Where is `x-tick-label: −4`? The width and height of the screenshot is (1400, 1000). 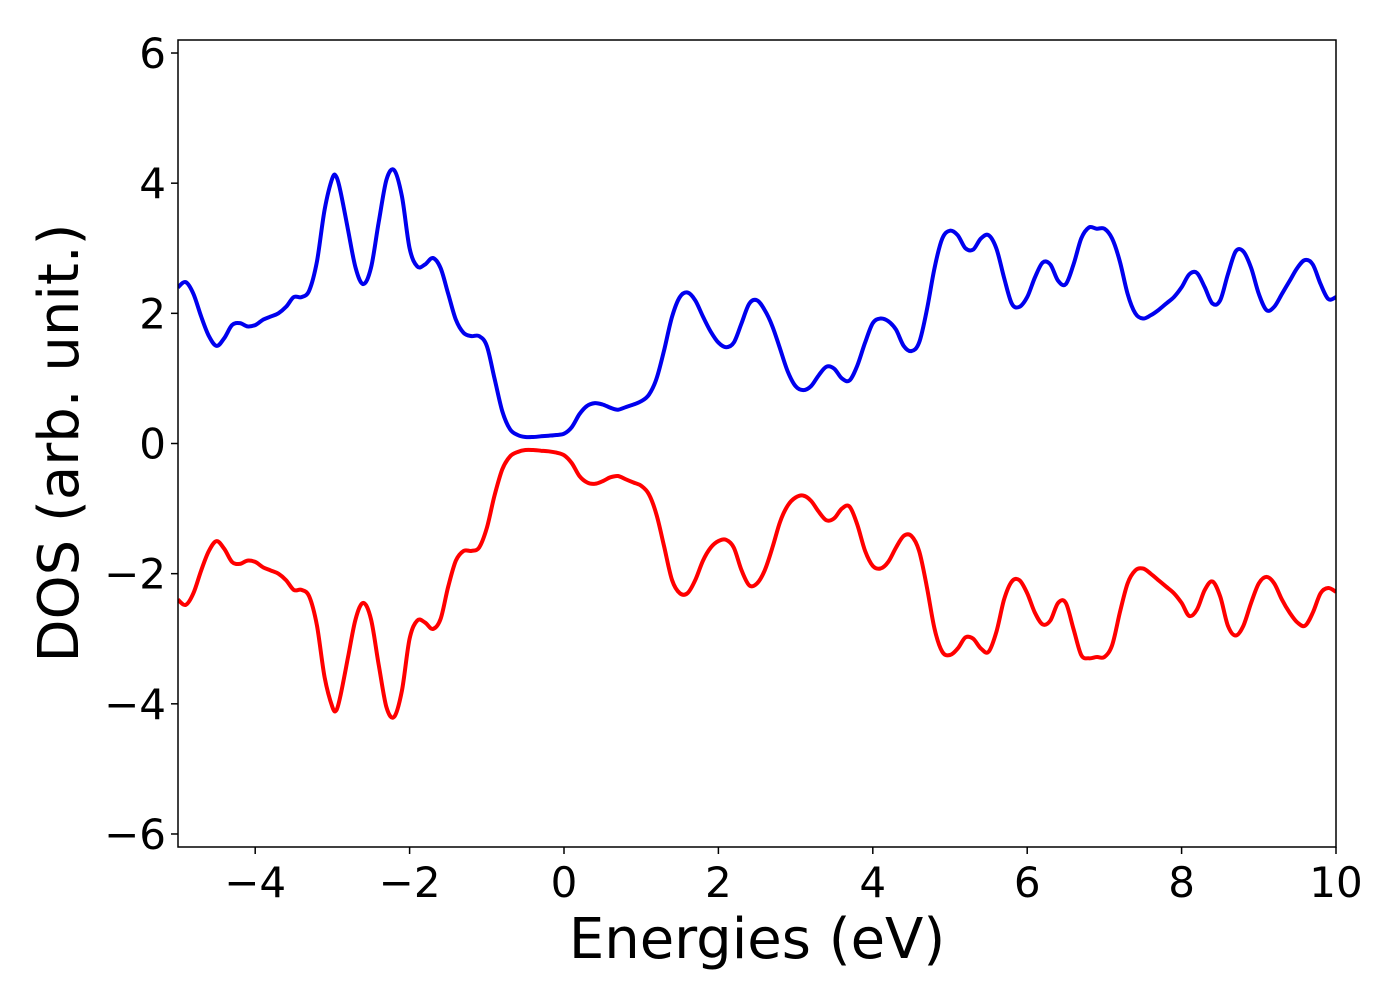
x-tick-label: −4 is located at coordinates (255, 882).